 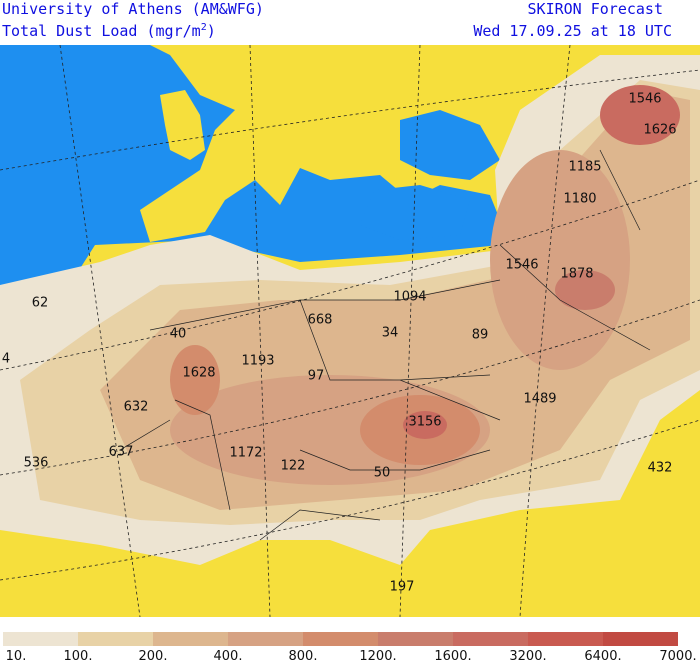 I want to click on legend-label: 7000., so click(x=677, y=655).